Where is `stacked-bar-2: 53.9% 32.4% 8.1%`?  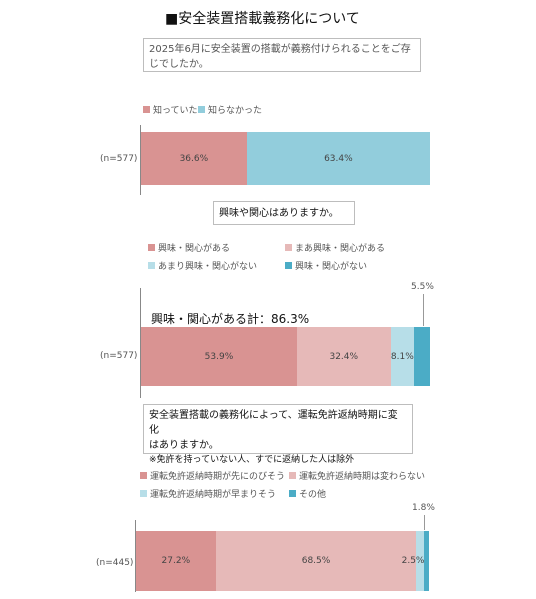
stacked-bar-2: 53.9% 32.4% 8.1% is located at coordinates (285, 356).